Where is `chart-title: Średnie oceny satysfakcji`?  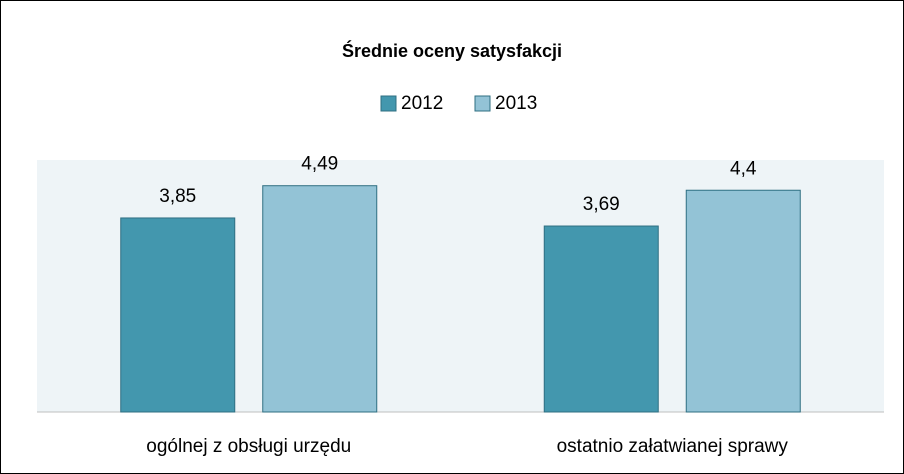
chart-title: Średnie oceny satysfakcji is located at coordinates (452, 50).